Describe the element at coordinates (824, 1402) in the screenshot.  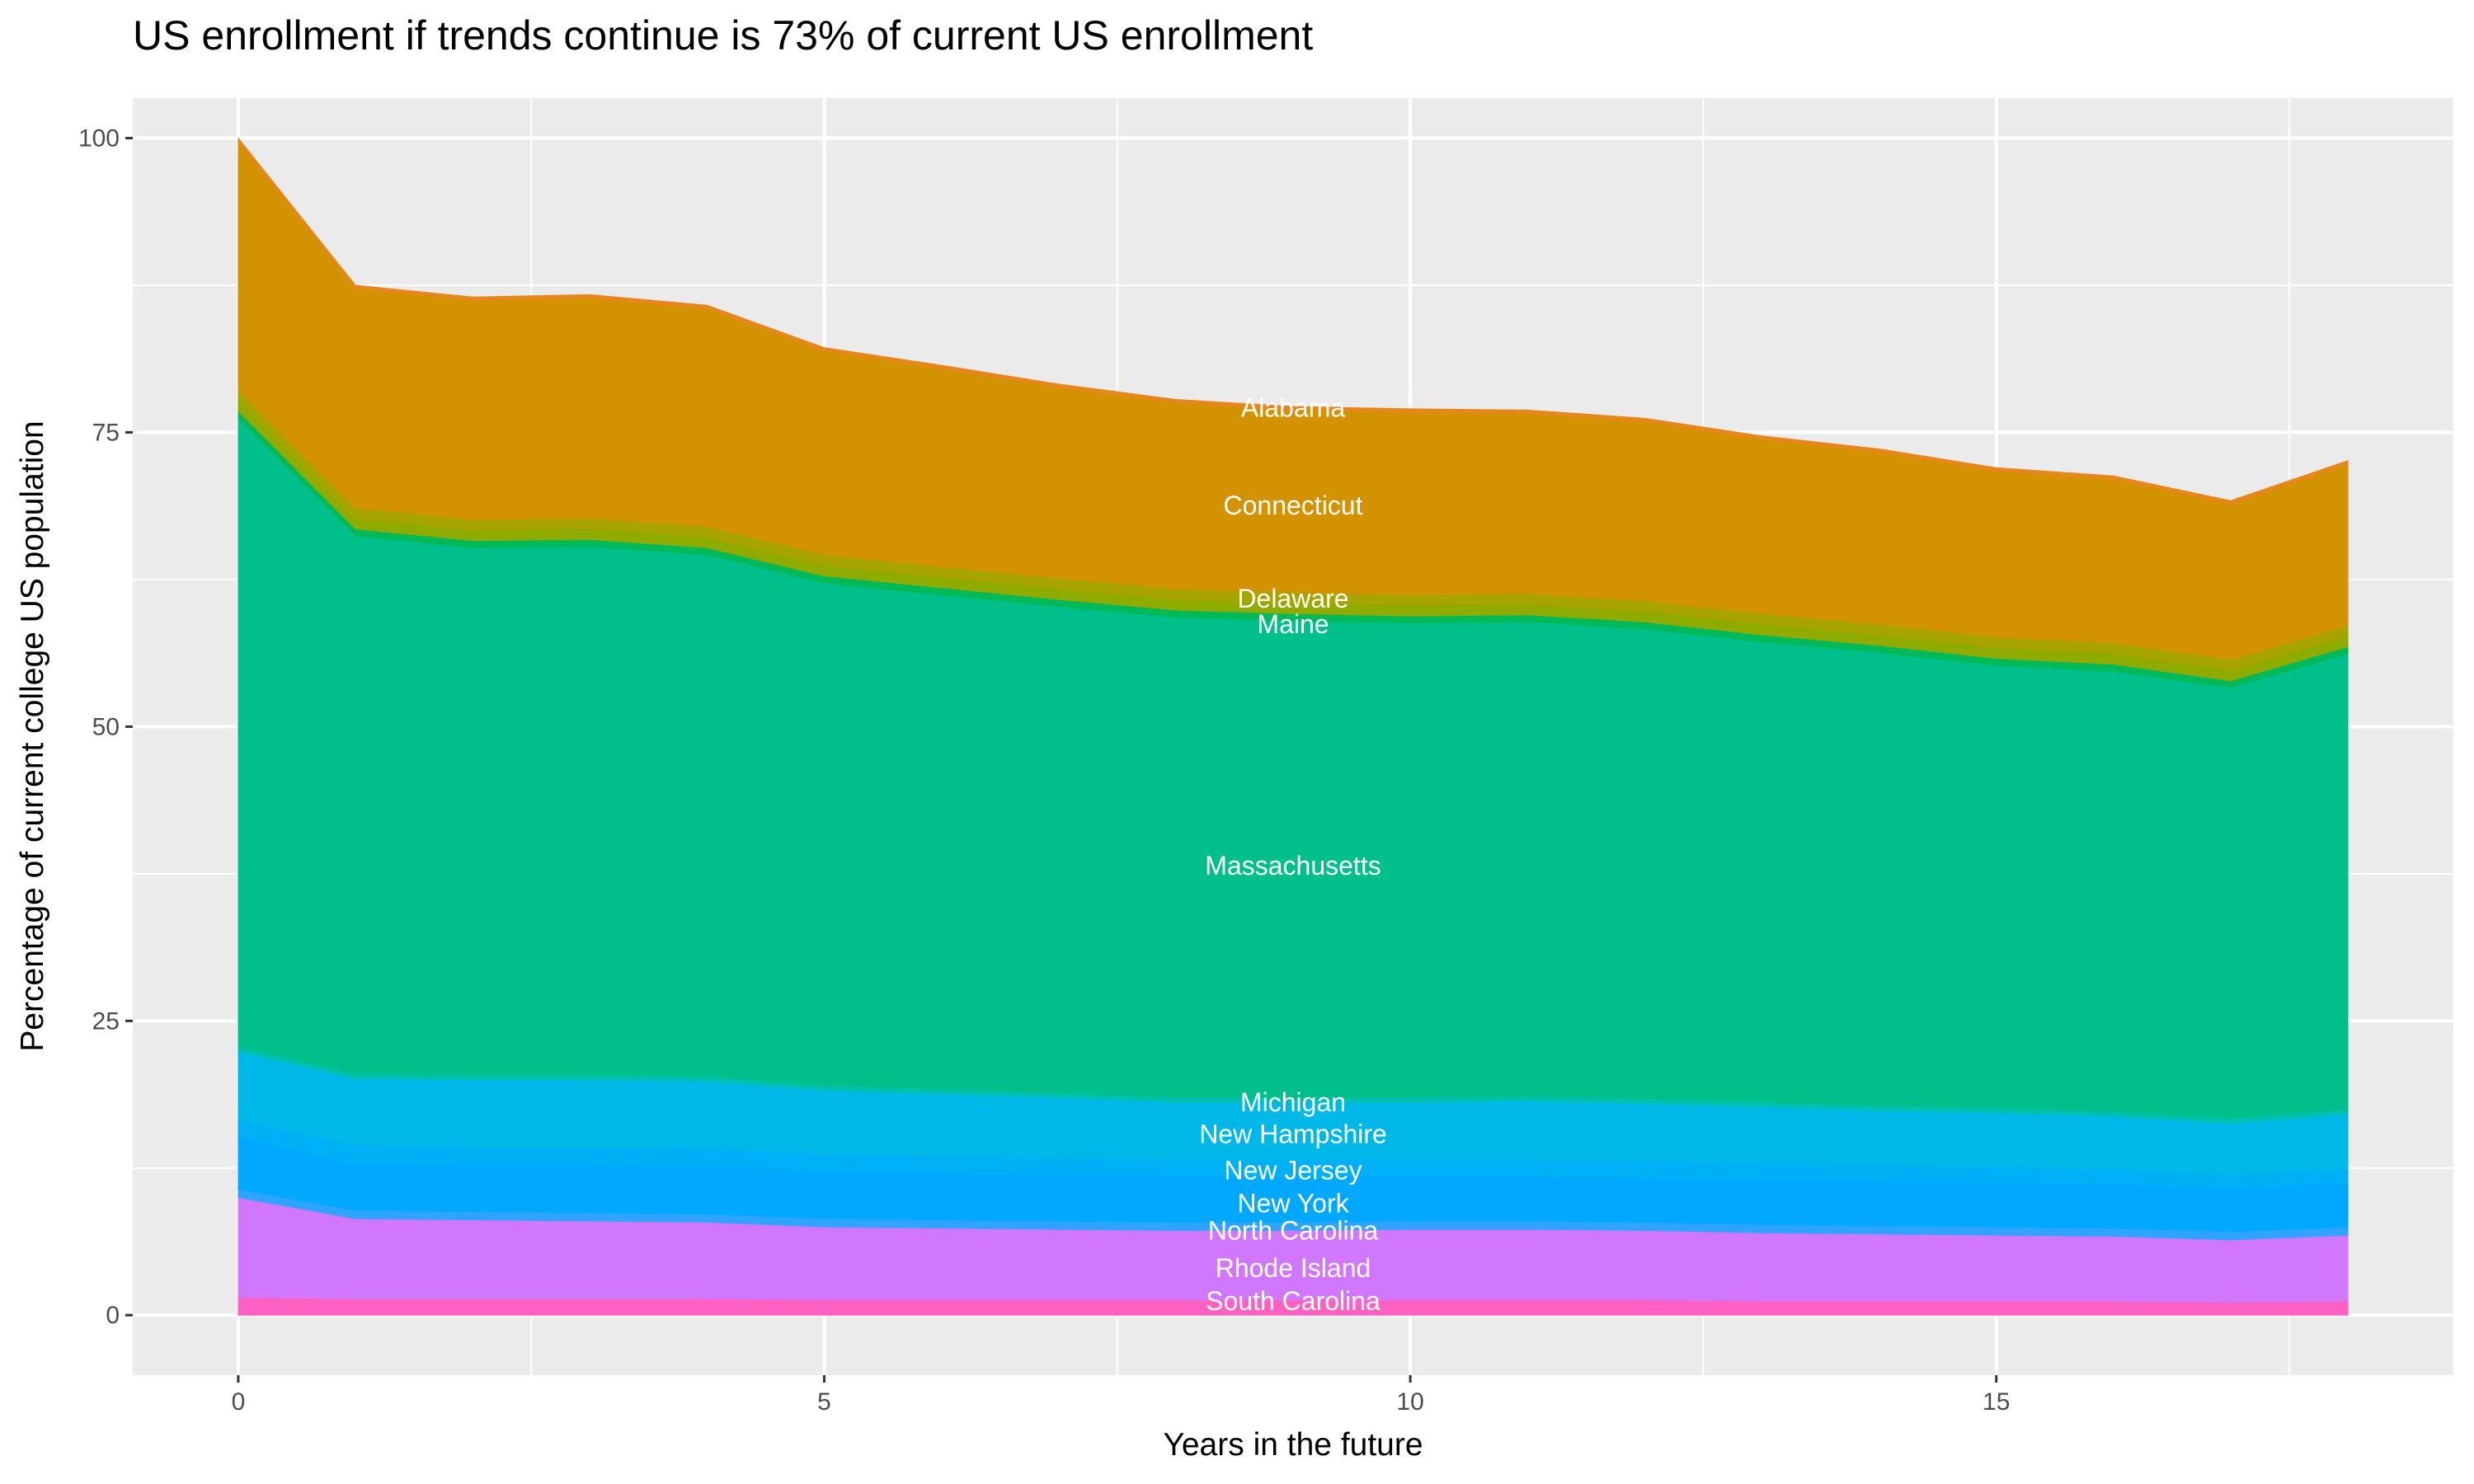
I see `x-tick-label: 5` at that location.